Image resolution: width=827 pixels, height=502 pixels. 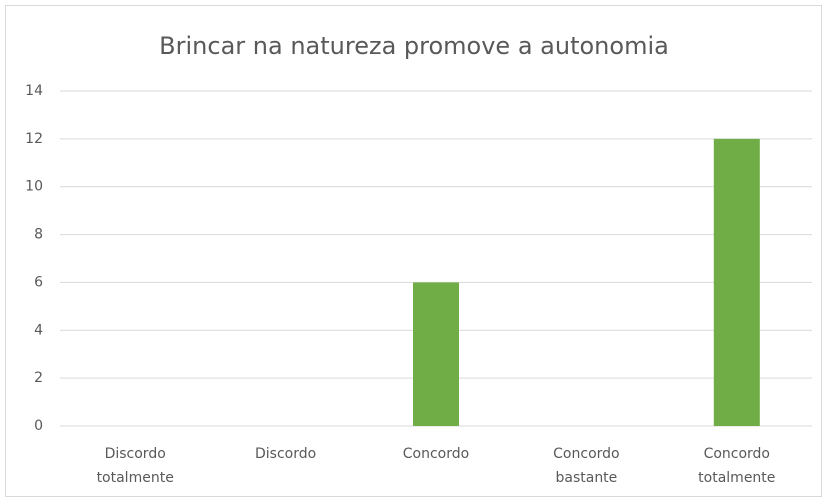 What do you see at coordinates (737, 466) in the screenshot?
I see `x-tick-label: Concordo totalmente` at bounding box center [737, 466].